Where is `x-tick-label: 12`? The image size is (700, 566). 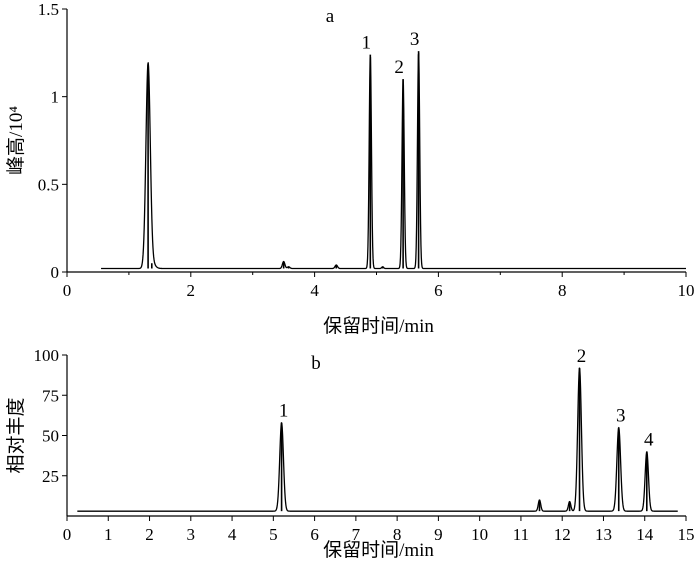 x-tick-label: 12 is located at coordinates (562, 534).